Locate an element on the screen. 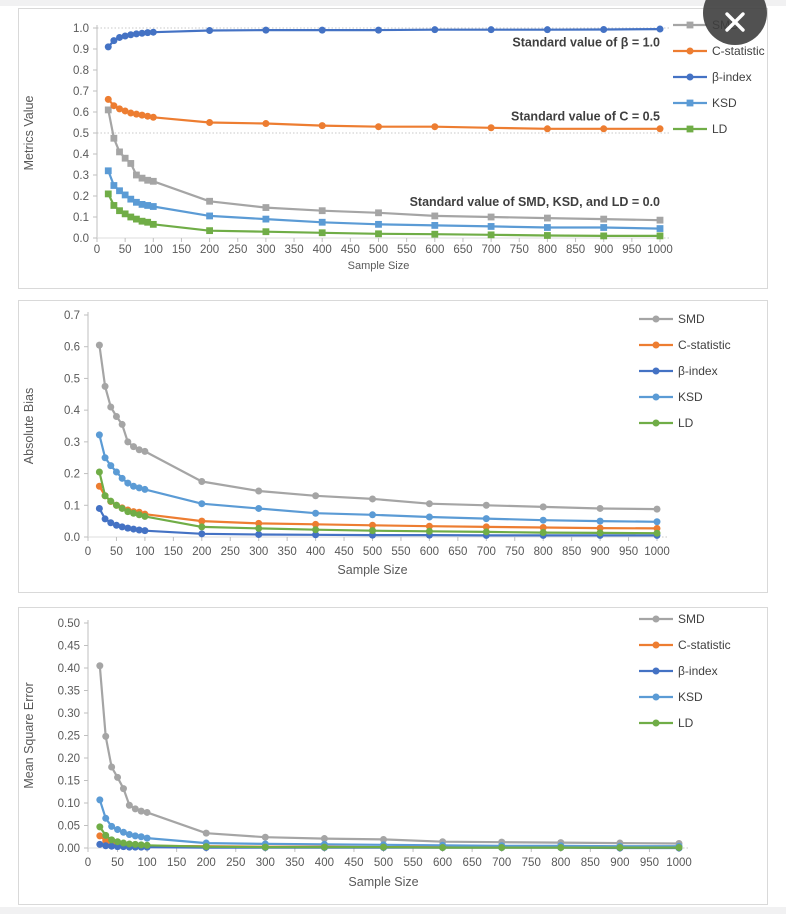 Image resolution: width=786 pixels, height=914 pixels. y-tick-label: 0.5 is located at coordinates (72, 379).